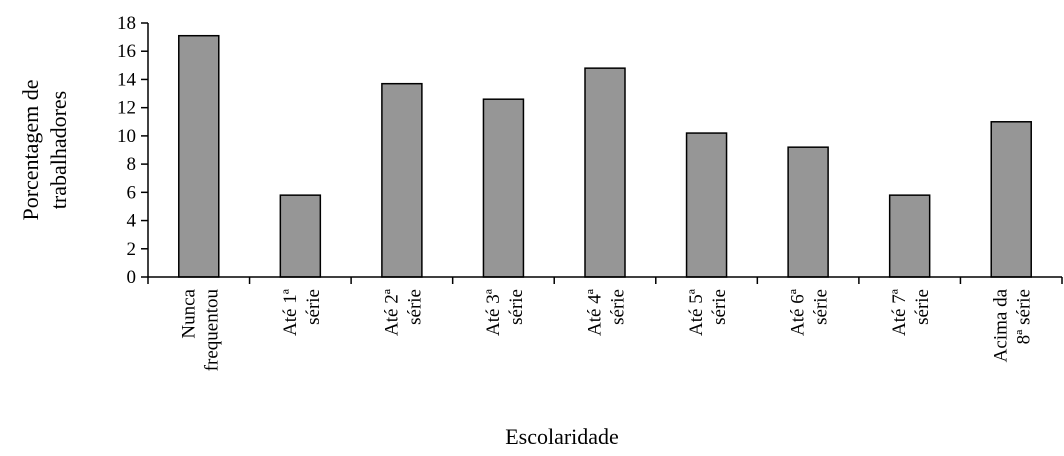 The width and height of the screenshot is (1064, 456). Describe the element at coordinates (1024, 316) in the screenshot. I see `x-tick-label-line: 8ª série` at that location.